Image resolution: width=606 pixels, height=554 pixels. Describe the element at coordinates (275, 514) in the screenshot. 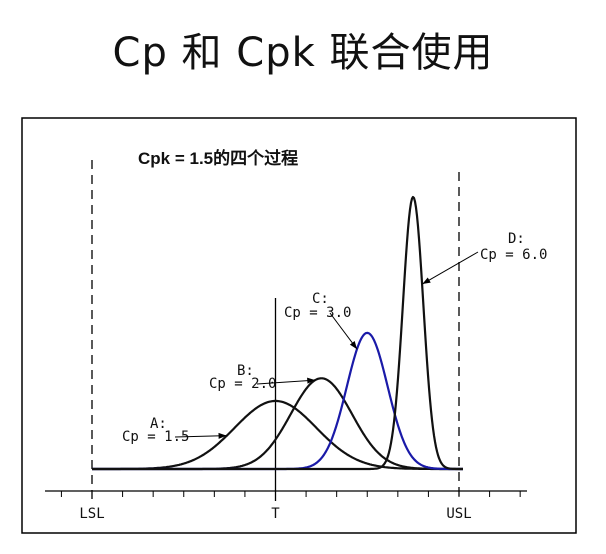

I see `x-tick-label: T` at that location.